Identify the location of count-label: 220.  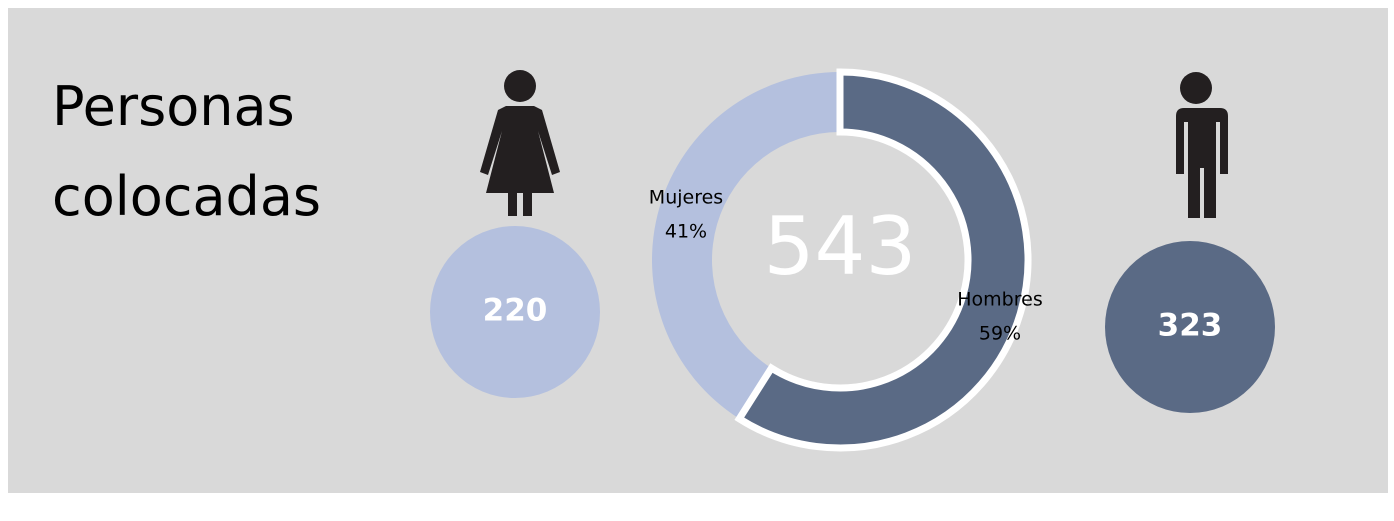
(515, 311).